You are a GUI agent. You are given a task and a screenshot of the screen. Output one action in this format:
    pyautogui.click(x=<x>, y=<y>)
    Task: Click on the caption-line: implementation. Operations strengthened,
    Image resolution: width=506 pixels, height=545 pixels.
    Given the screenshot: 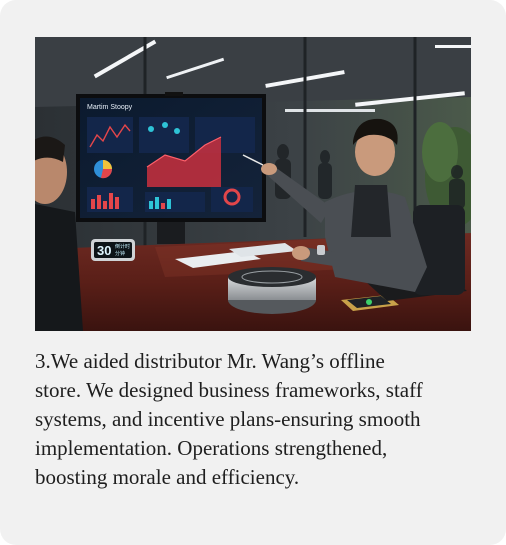 What is the action you would take?
    pyautogui.click(x=211, y=448)
    